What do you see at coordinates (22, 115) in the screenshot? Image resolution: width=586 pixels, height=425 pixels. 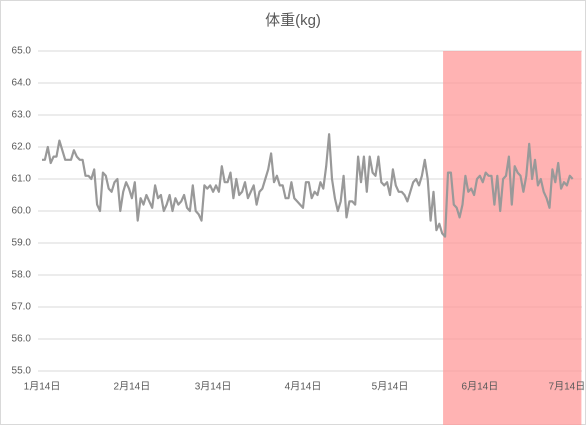 I see `y-tick-label: 63.0` at bounding box center [22, 115].